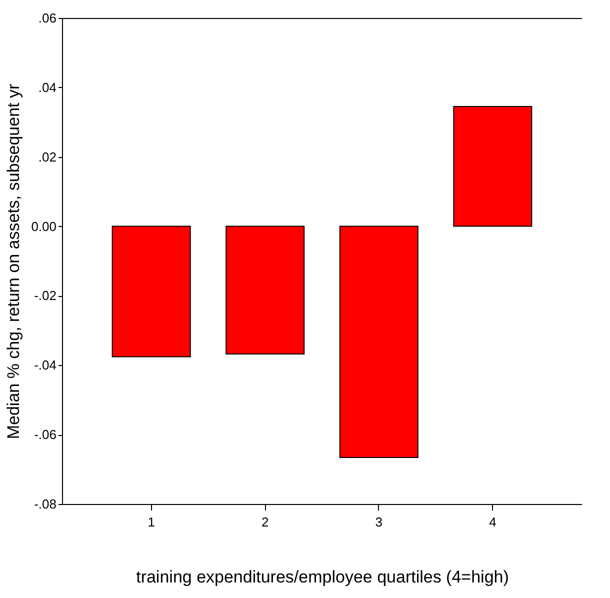  I want to click on y-tick-label: .06, so click(47, 18).